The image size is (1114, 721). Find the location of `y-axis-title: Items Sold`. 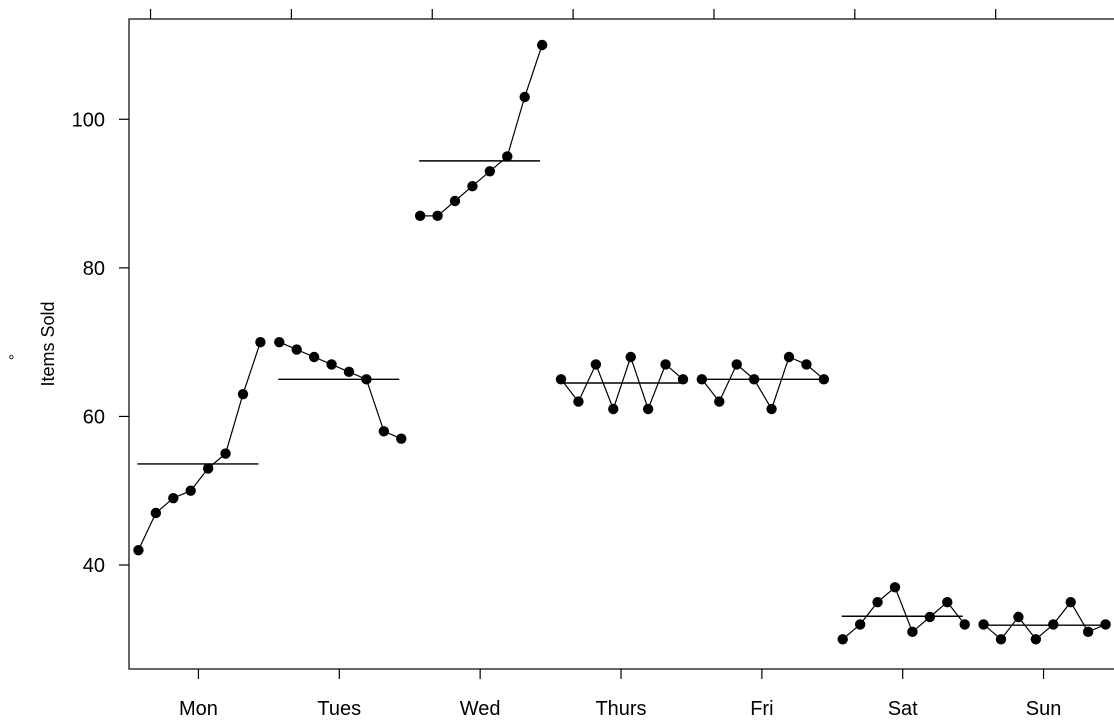

y-axis-title: Items Sold is located at coordinates (48, 343).